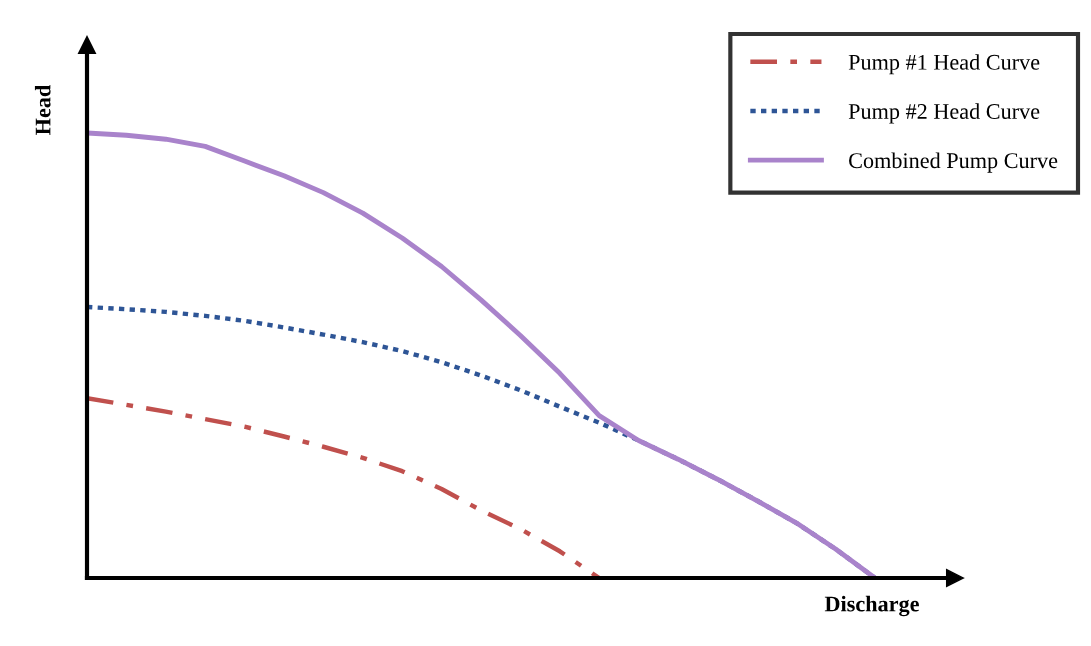 Image resolution: width=1091 pixels, height=646 pixels. Describe the element at coordinates (42, 109) in the screenshot. I see `y-axis-title: Head` at that location.